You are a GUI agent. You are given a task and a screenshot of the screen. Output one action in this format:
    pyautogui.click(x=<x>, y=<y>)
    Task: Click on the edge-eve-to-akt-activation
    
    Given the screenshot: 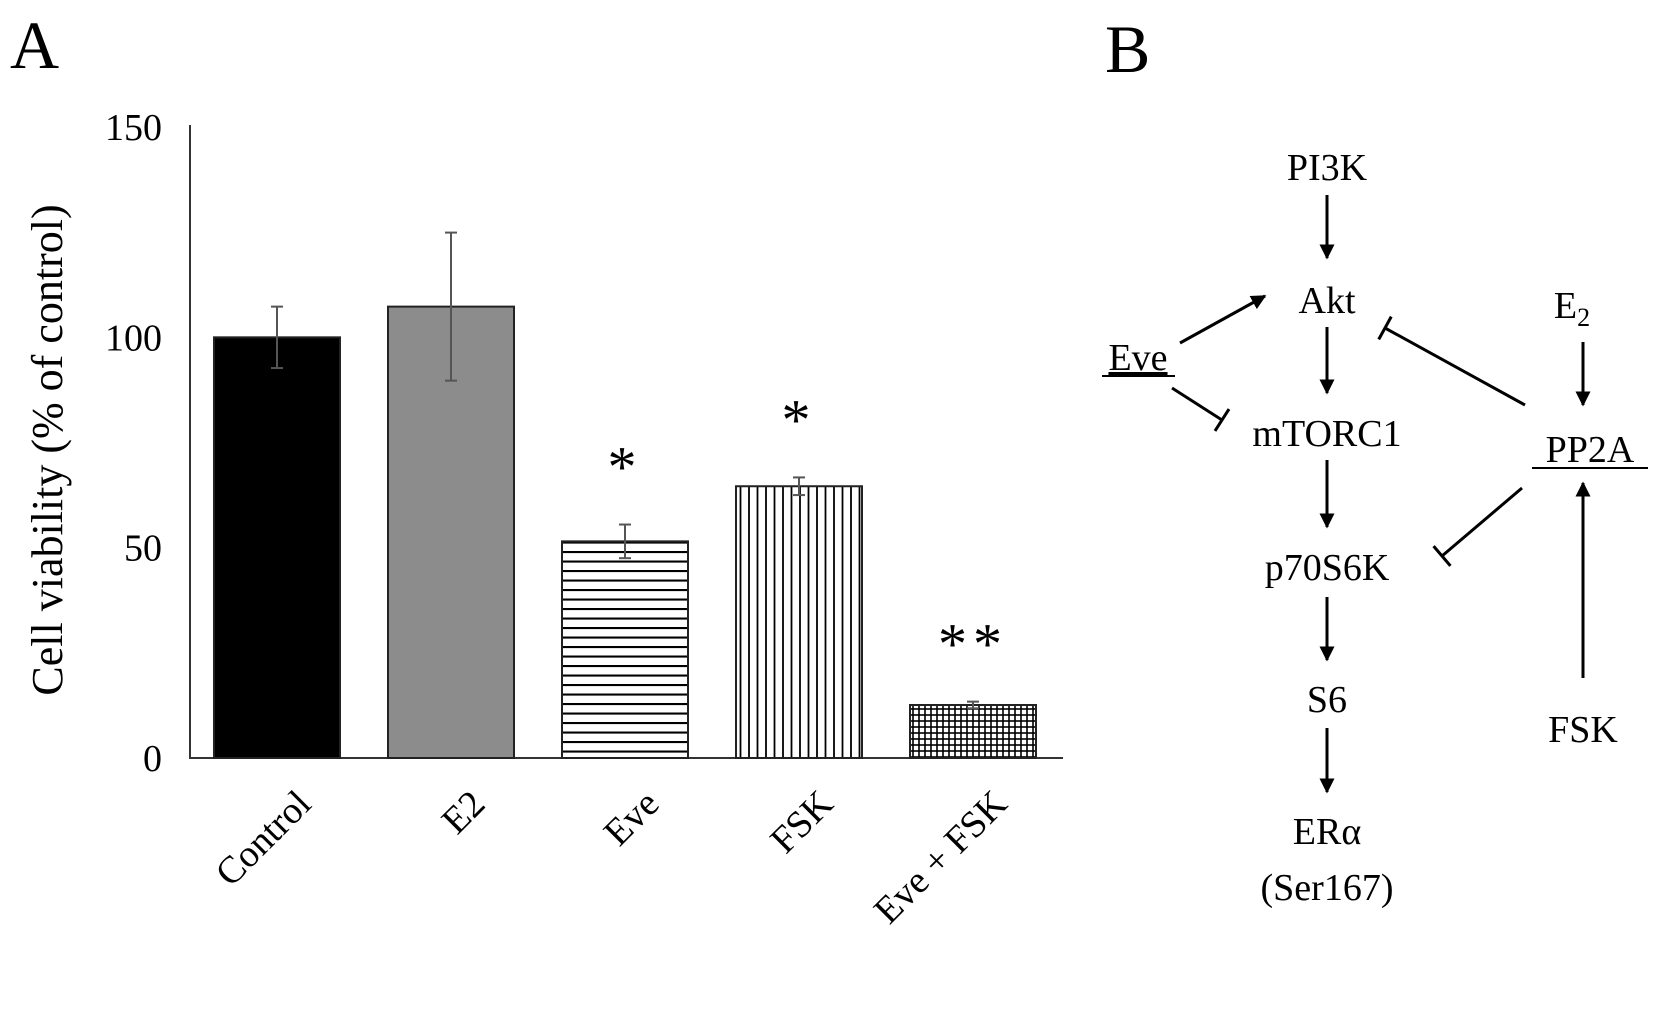 What is the action you would take?
    pyautogui.click(x=1223, y=319)
    